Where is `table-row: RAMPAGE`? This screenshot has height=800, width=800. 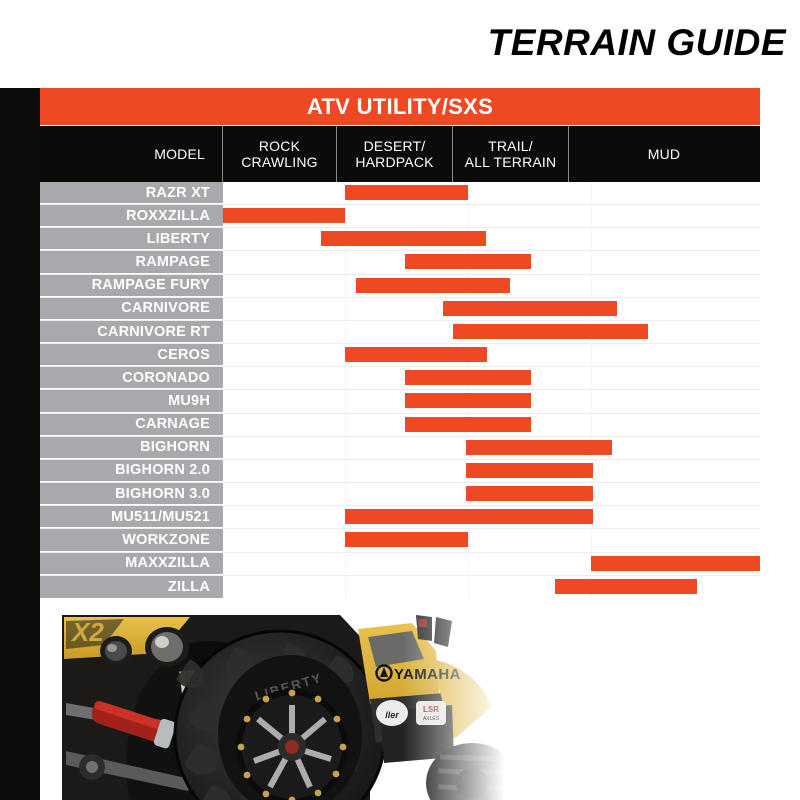 table-row: RAMPAGE is located at coordinates (400, 263).